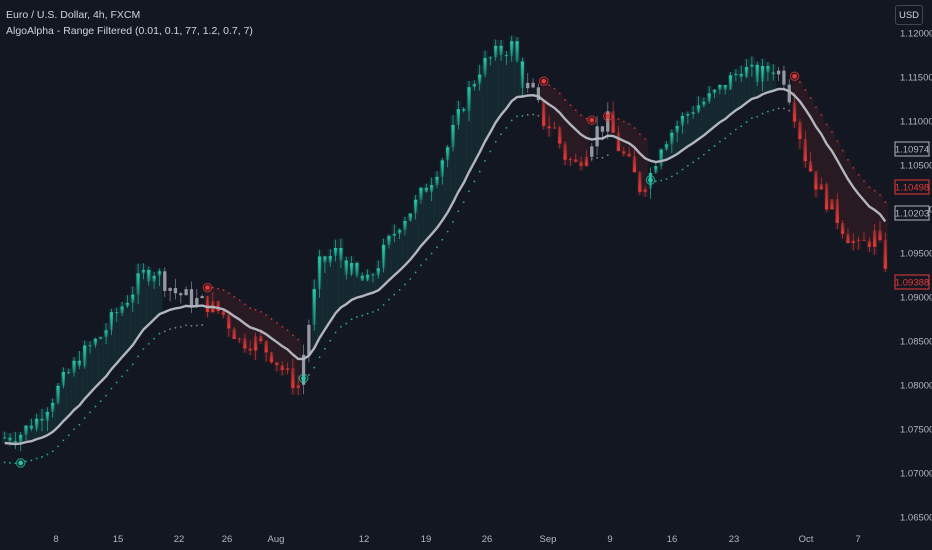 This screenshot has width=932, height=550. I want to click on time-axis: 8 15 22 26 Aug 12 19 26 Sep 9 16 23 Oct 7, so click(456, 539).